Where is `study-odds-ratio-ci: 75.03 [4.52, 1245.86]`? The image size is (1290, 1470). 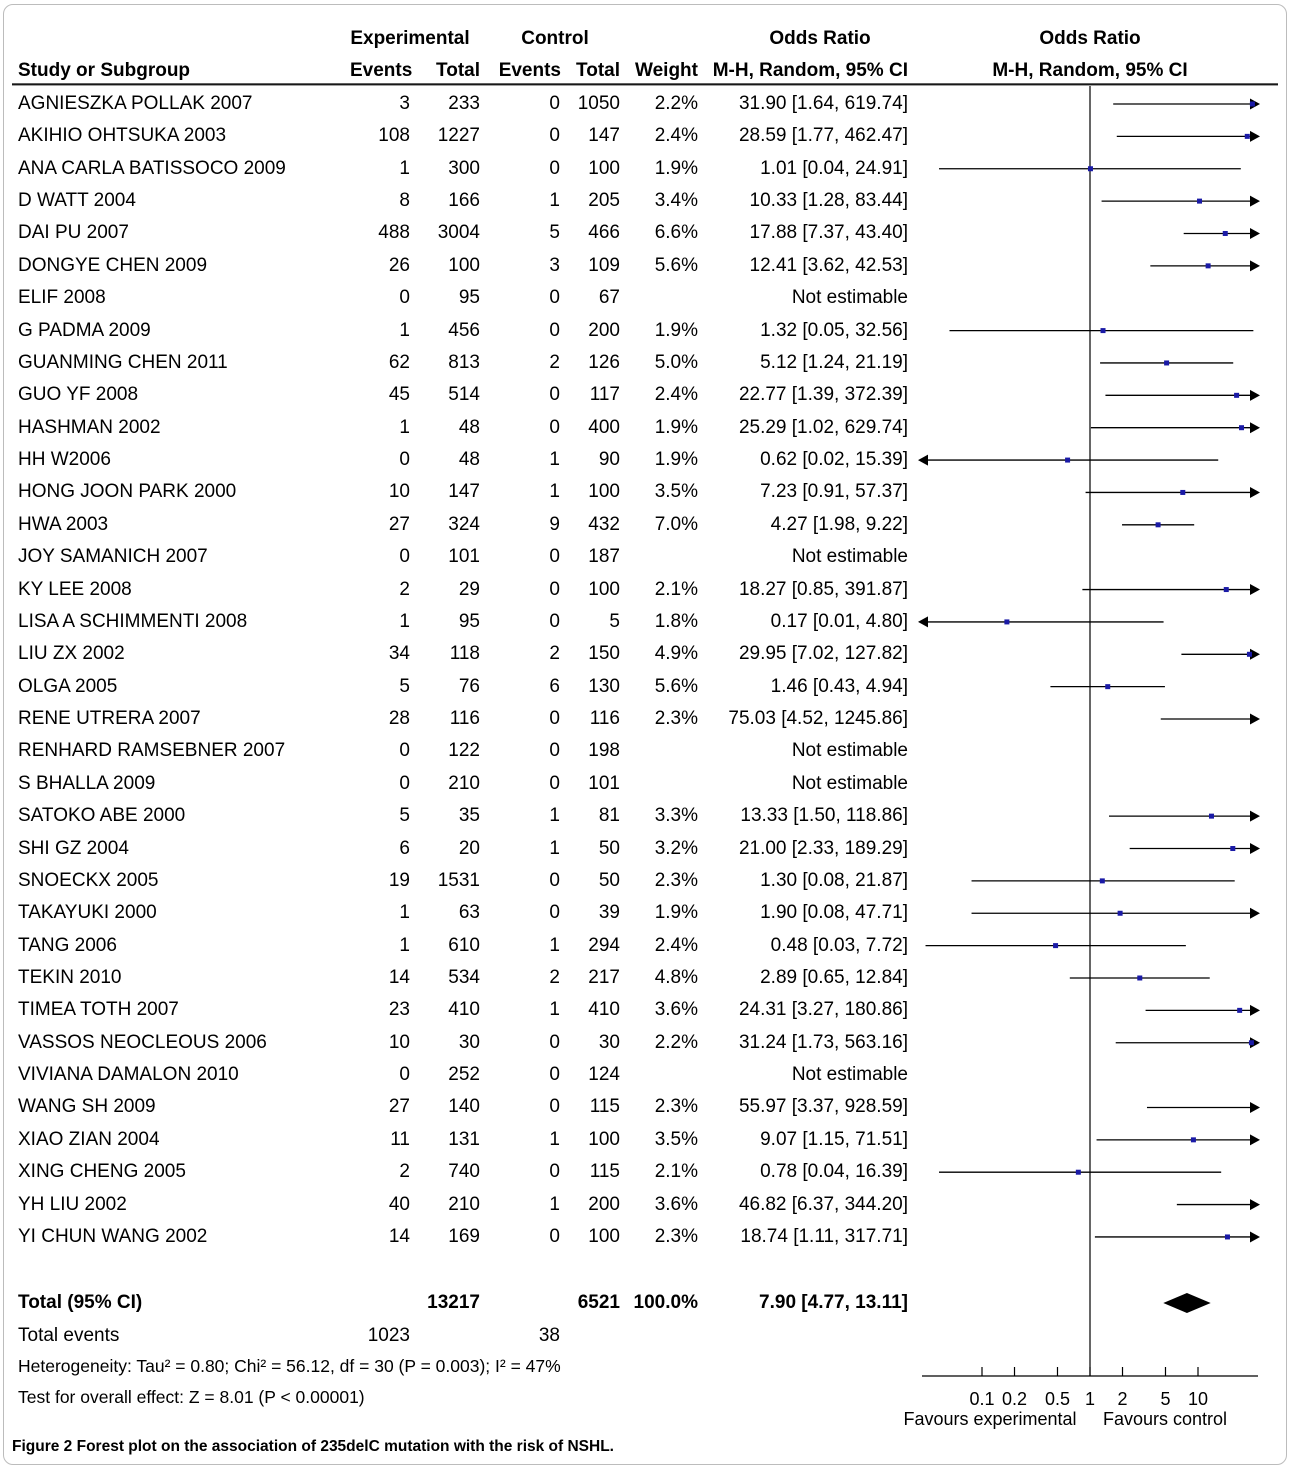
study-odds-ratio-ci: 75.03 [4.52, 1245.86] is located at coordinates (818, 719).